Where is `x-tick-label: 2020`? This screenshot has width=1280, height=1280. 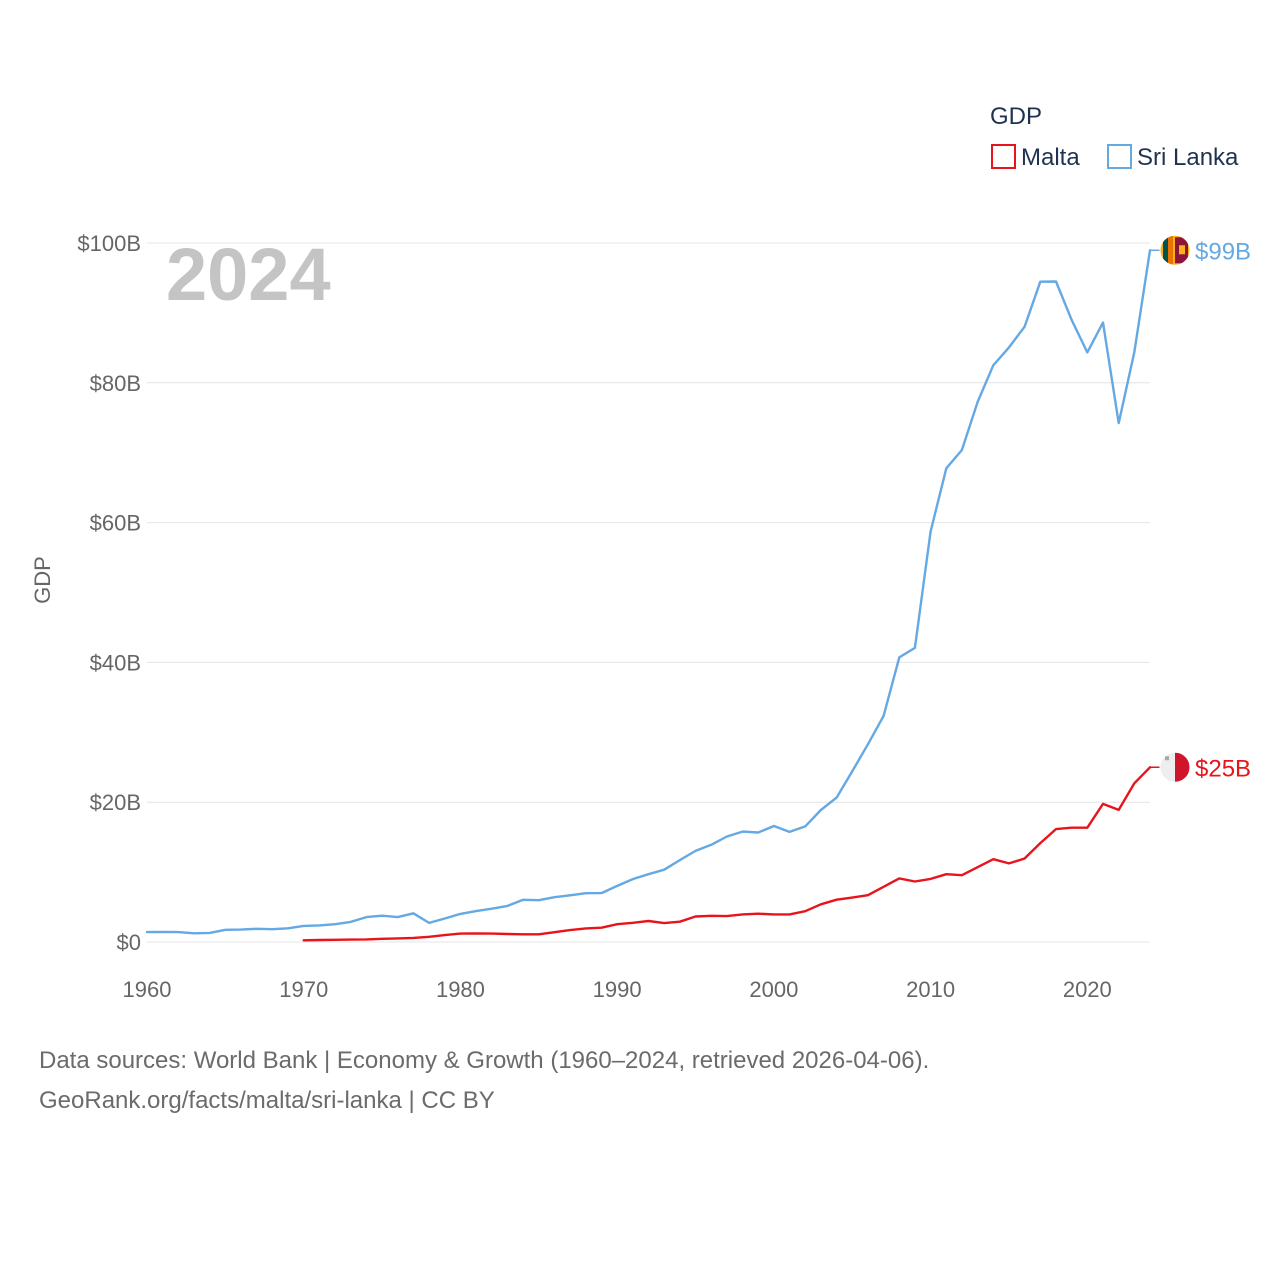
x-tick-label: 2020 is located at coordinates (1087, 989).